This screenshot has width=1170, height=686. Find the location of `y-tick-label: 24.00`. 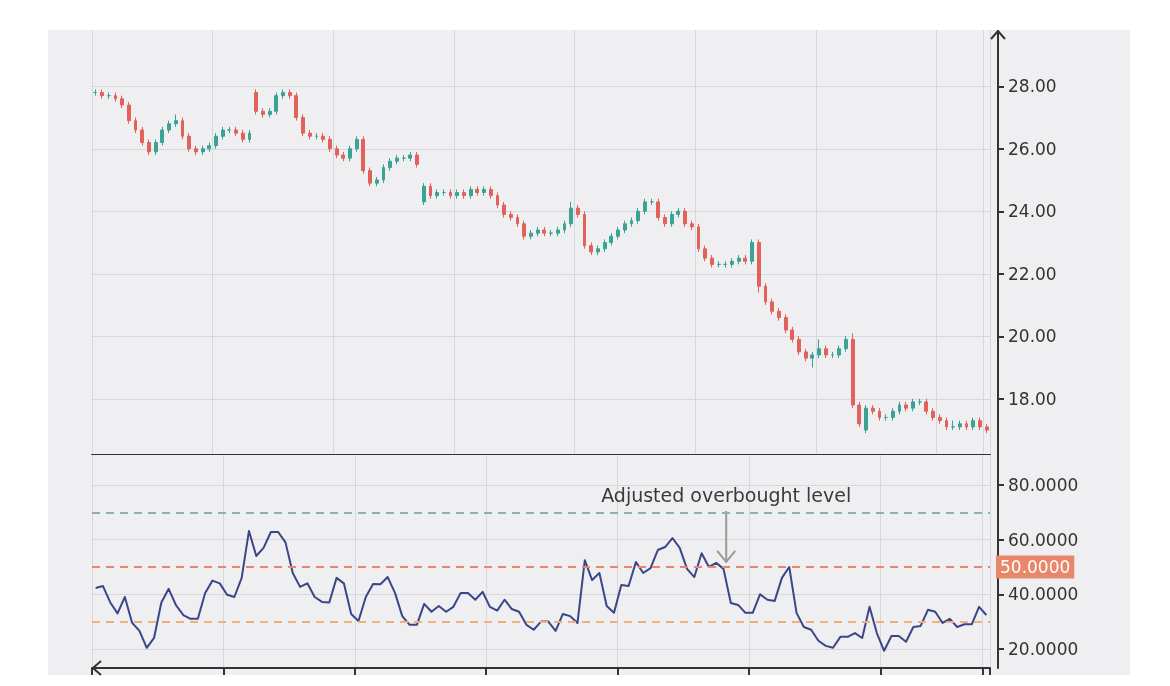

y-tick-label: 24.00 is located at coordinates (1032, 211).